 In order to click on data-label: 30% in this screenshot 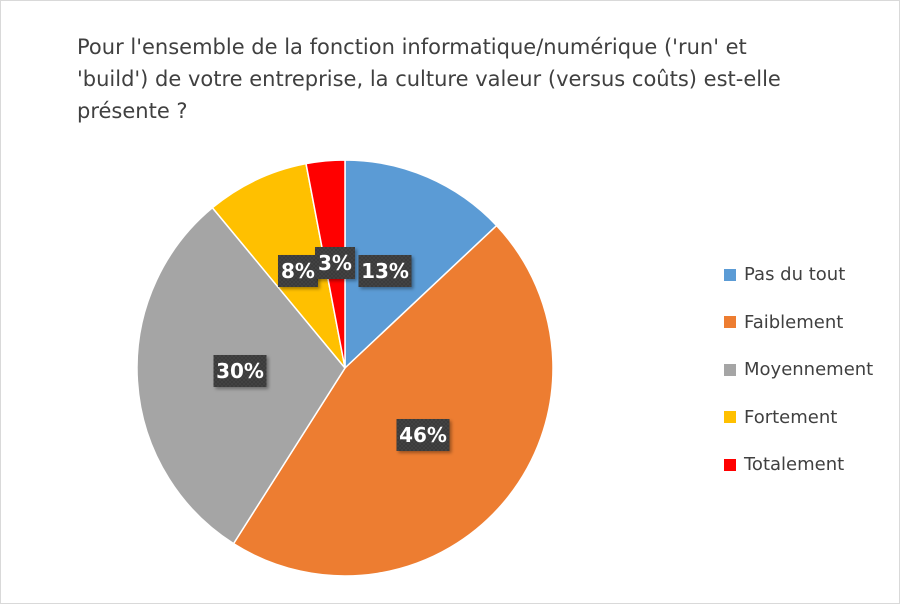, I will do `click(240, 371)`.